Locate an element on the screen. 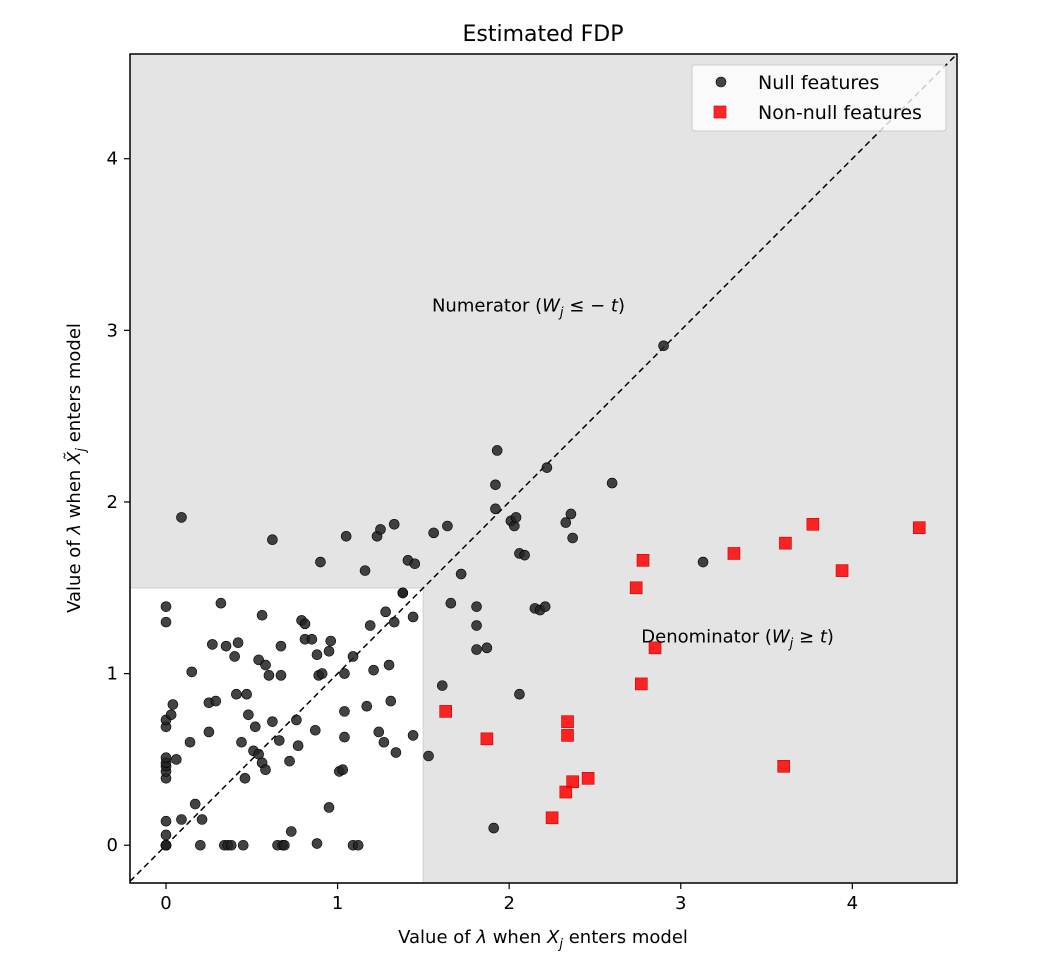 The image size is (1050, 975). x-tick-label: 1 is located at coordinates (337, 903).